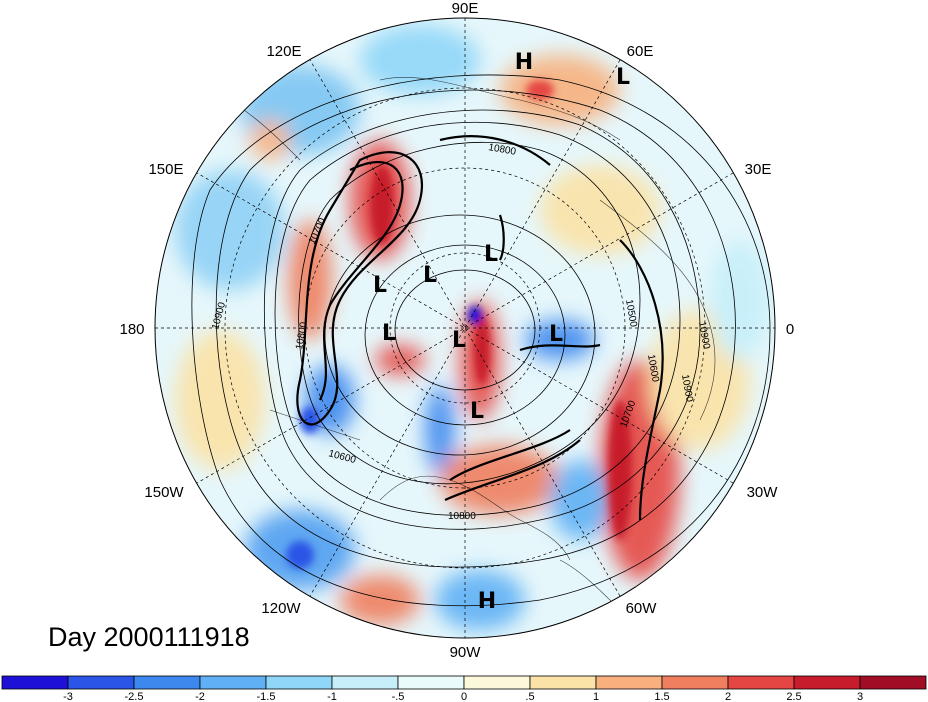  I want to click on colorbar-tick-label: 3, so click(860, 696).